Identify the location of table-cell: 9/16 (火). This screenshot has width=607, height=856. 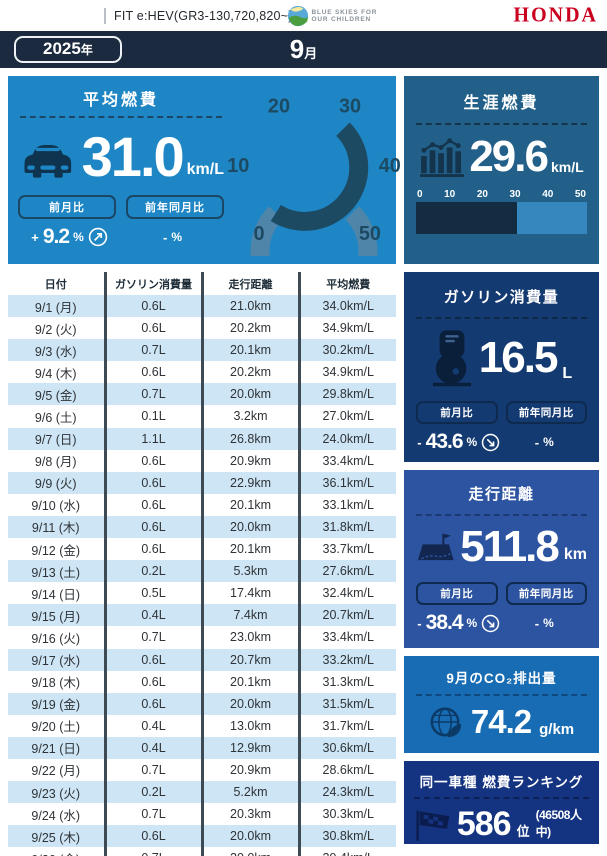
(57, 637).